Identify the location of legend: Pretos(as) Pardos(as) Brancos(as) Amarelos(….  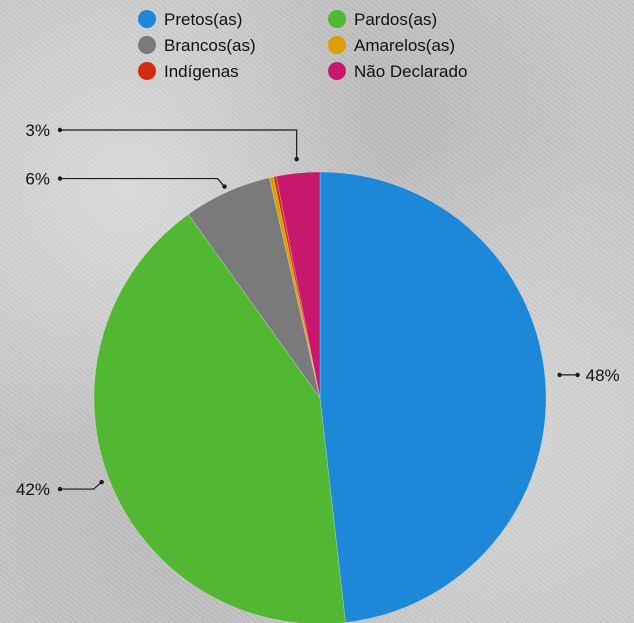
(302, 45).